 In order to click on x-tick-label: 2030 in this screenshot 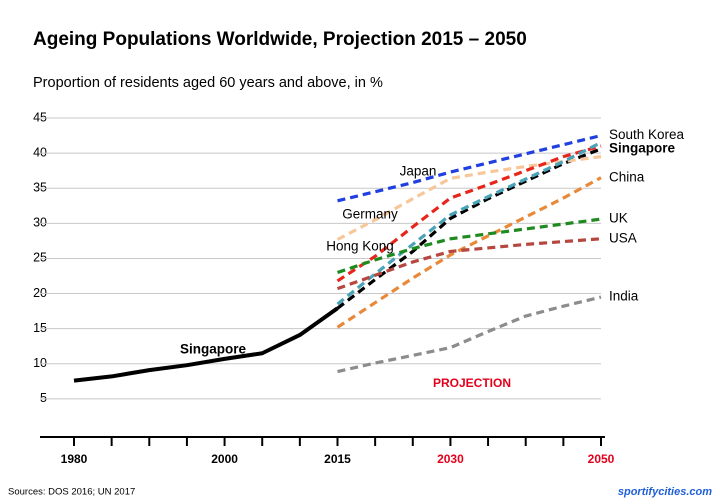, I will do `click(450, 459)`.